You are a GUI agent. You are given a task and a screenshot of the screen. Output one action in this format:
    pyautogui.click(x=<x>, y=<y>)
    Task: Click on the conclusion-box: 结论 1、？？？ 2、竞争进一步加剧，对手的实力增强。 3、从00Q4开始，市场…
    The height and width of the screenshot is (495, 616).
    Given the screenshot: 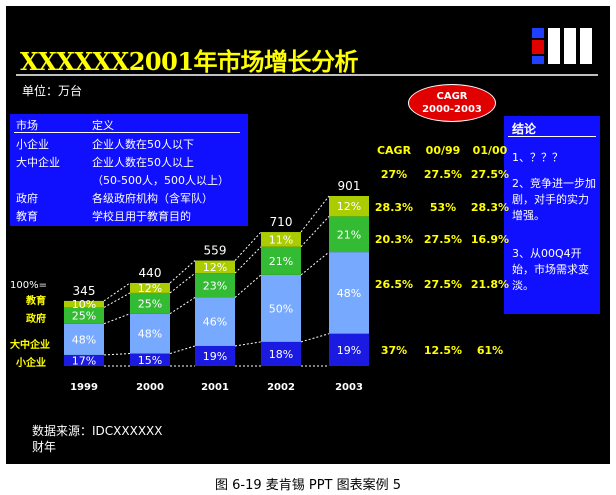 What is the action you would take?
    pyautogui.click(x=552, y=215)
    